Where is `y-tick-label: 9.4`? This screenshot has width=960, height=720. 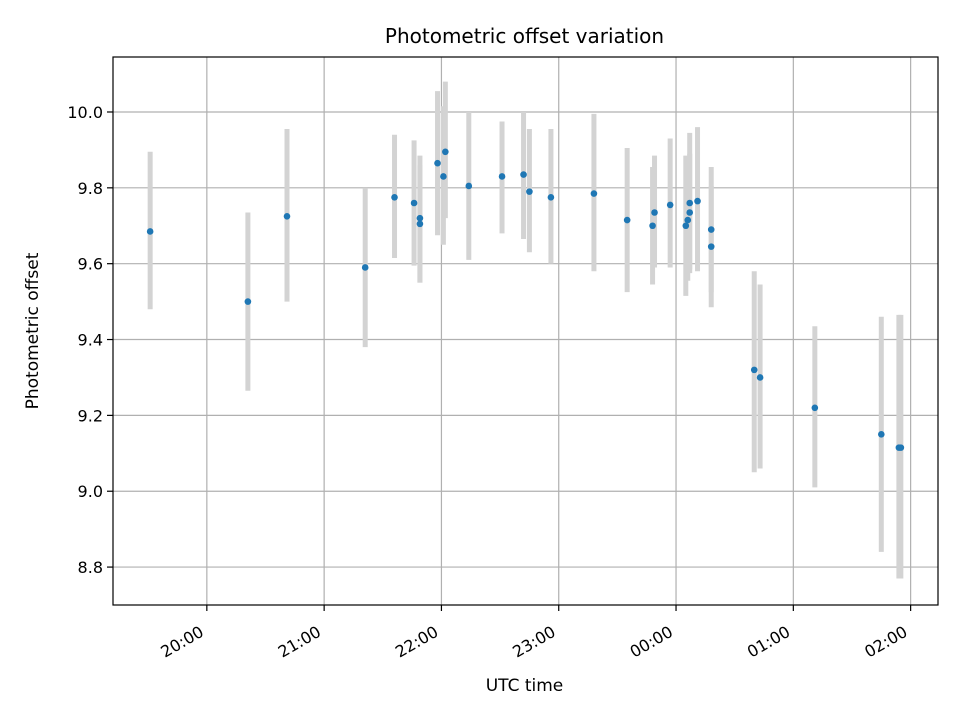
y-tick-label: 9.4 is located at coordinates (90, 340).